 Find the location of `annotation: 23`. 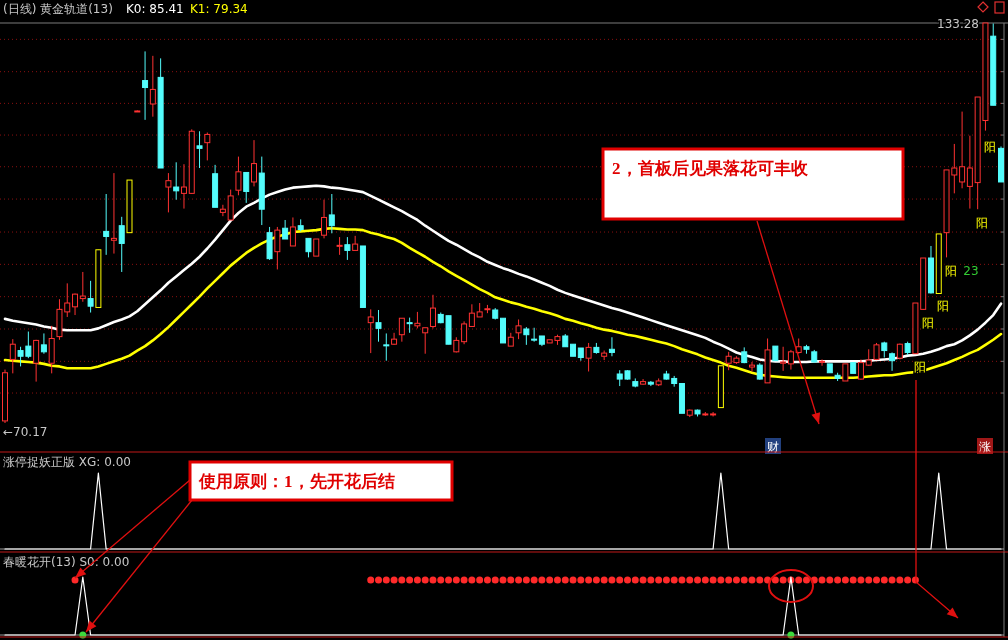

annotation: 23 is located at coordinates (971, 271).